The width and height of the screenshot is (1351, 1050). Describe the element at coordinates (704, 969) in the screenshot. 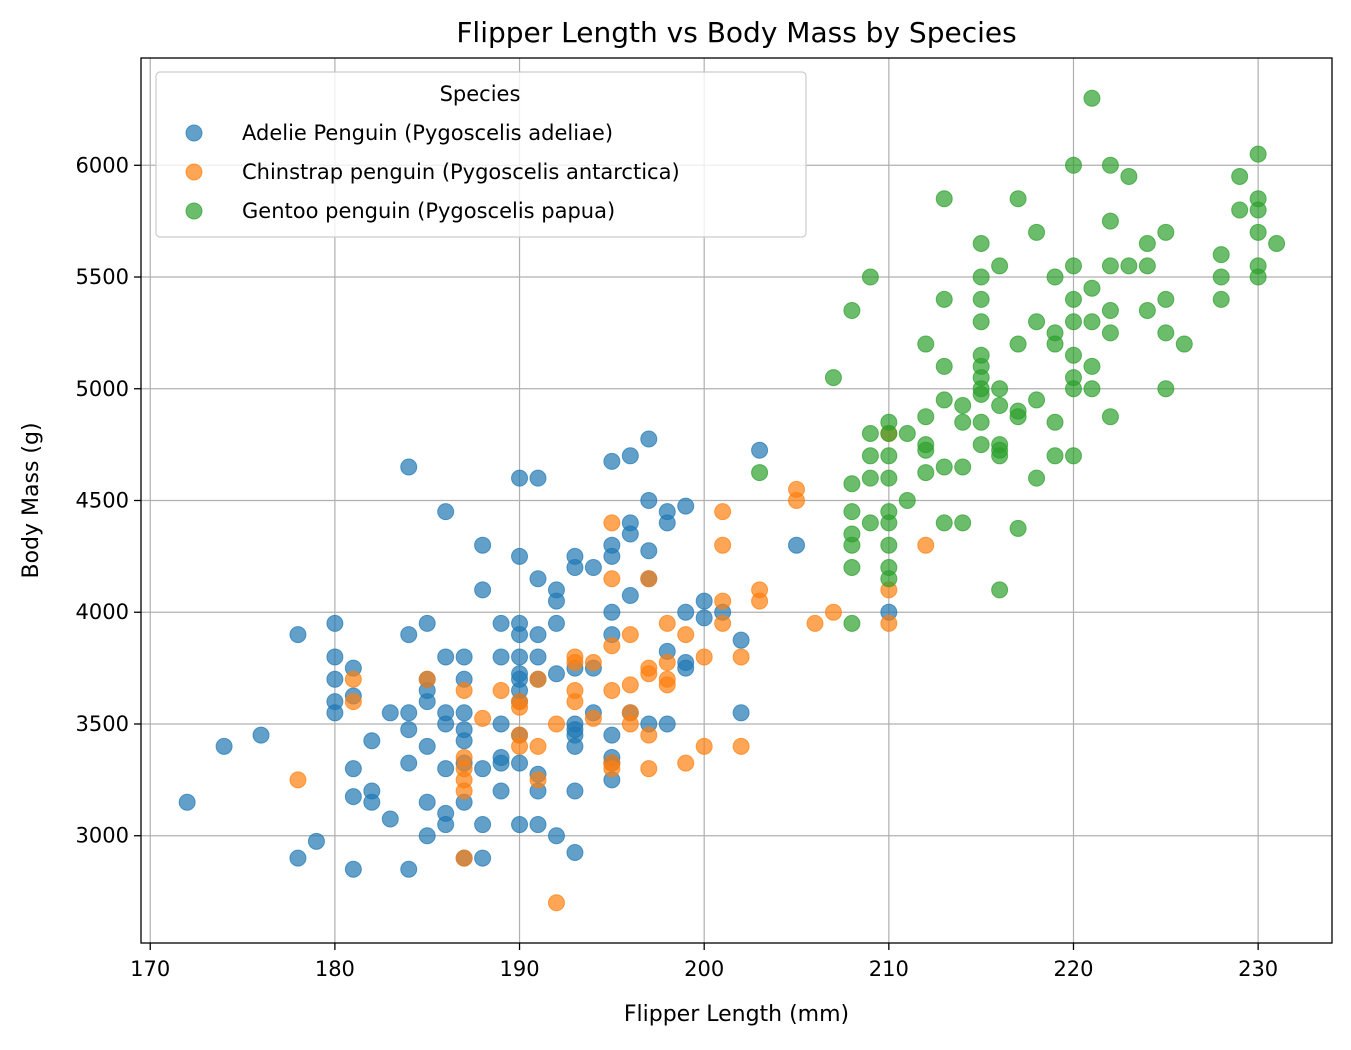

I see `x-tick-label: 200` at that location.